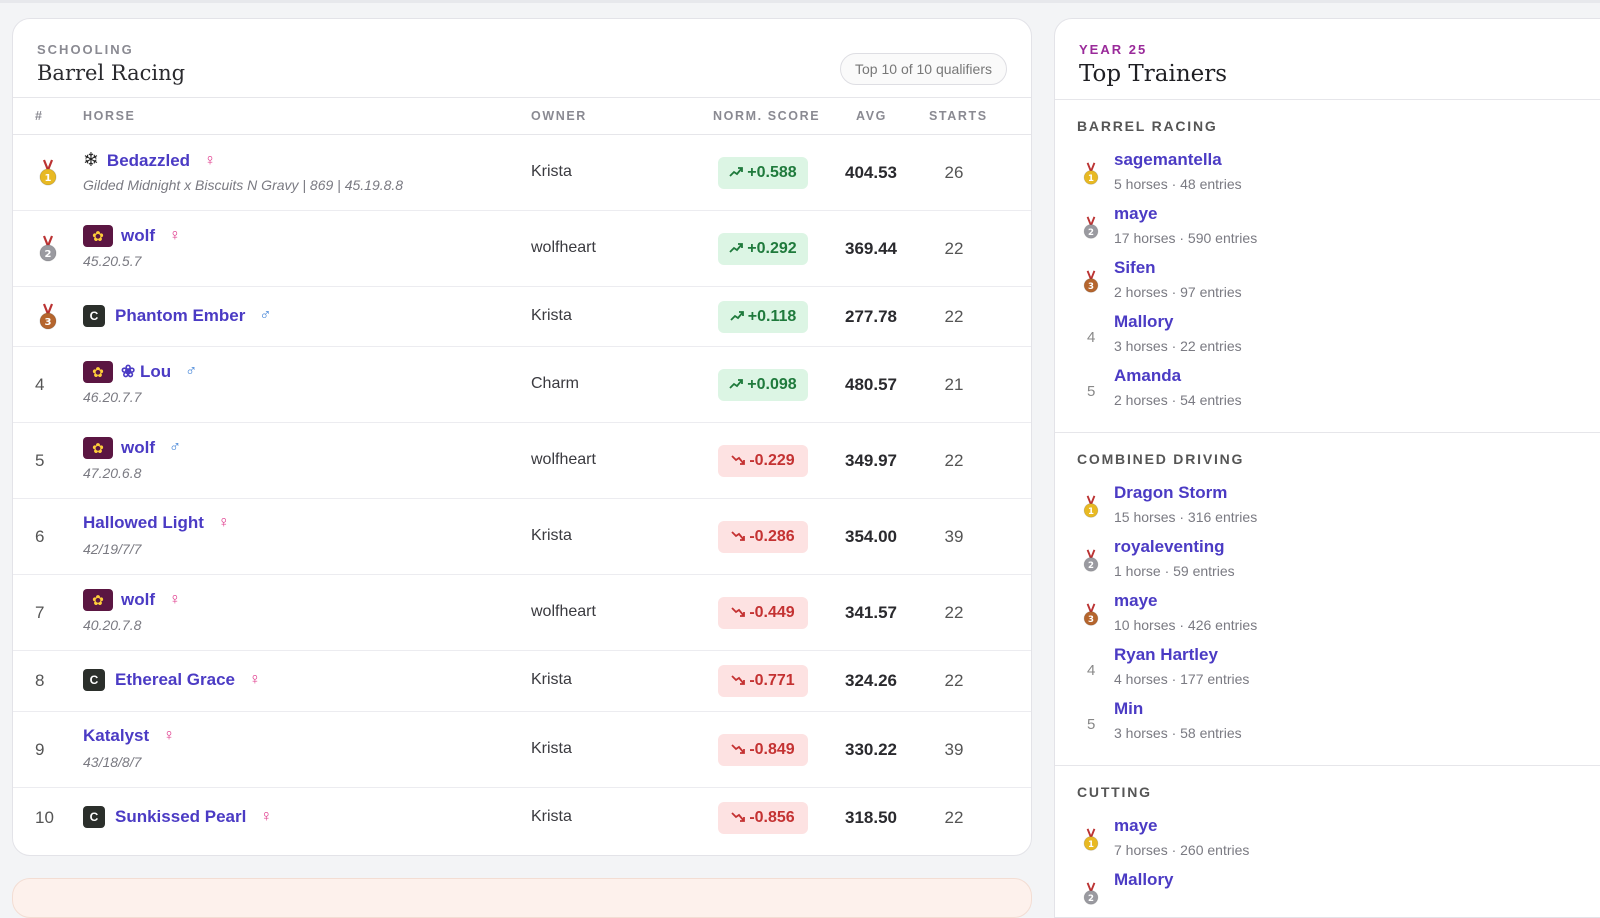 Image resolution: width=1600 pixels, height=918 pixels. Describe the element at coordinates (143, 522) in the screenshot. I see `horse-name-link: Hallowed Light` at that location.